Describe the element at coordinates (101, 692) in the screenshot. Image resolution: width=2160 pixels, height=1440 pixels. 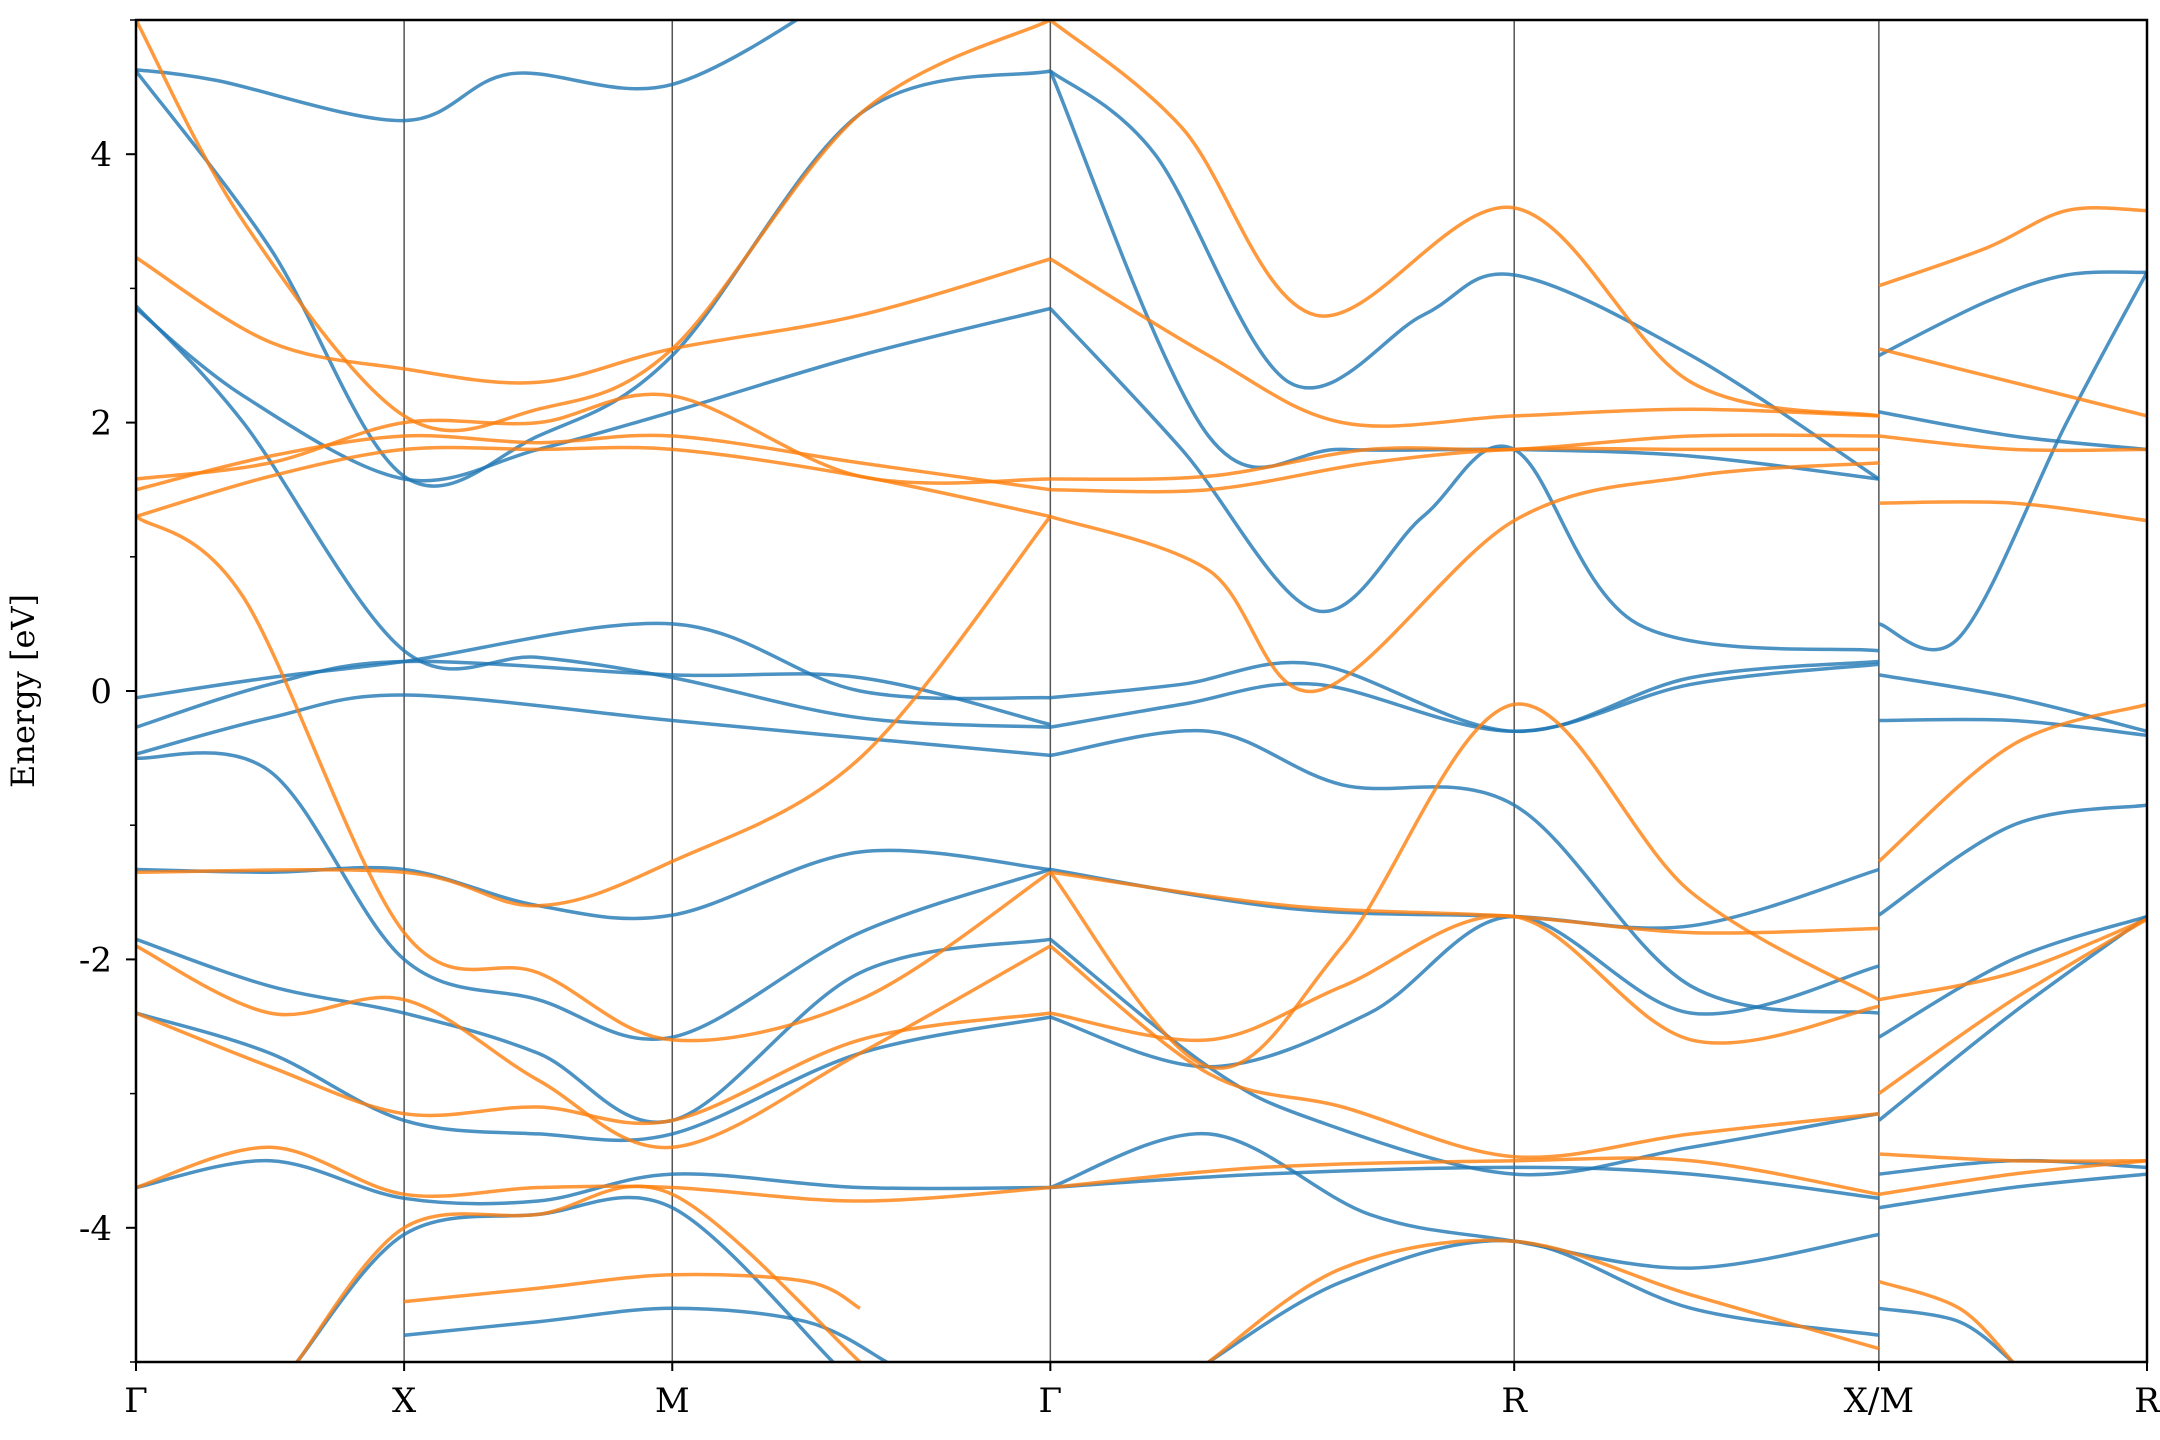
I see `y-tick-label: 0` at that location.